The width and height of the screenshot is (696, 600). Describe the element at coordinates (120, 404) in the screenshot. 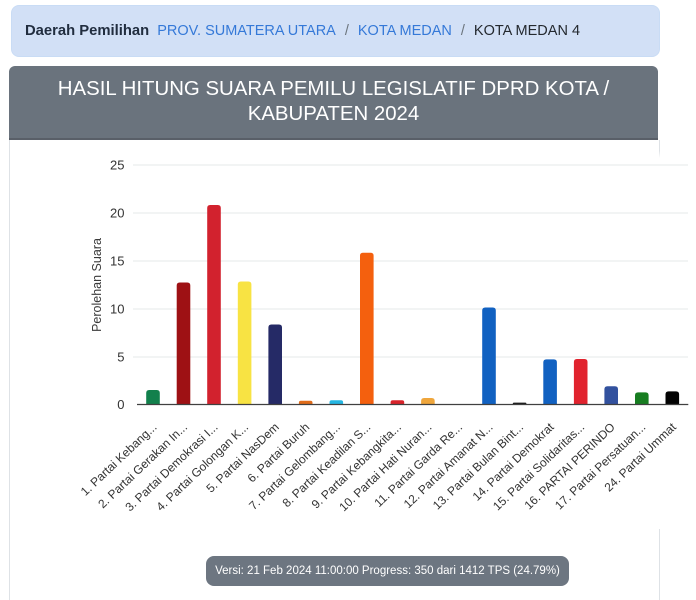

I see `svg-text: 0` at that location.